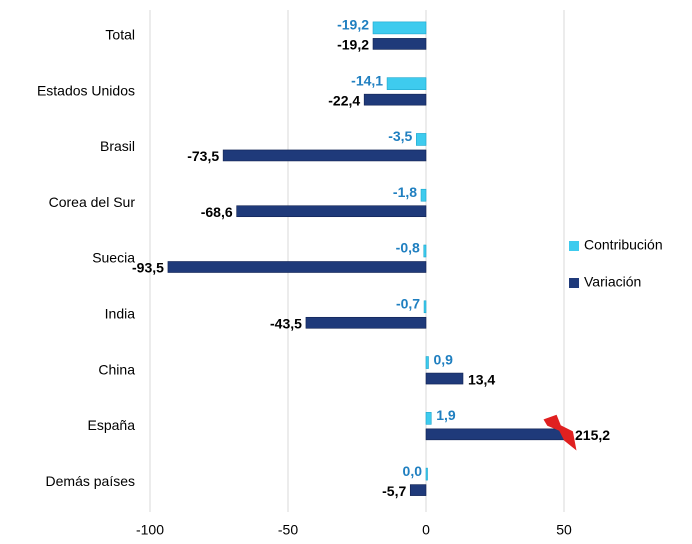  What do you see at coordinates (400, 136) in the screenshot?
I see `data-label: -3,5` at bounding box center [400, 136].